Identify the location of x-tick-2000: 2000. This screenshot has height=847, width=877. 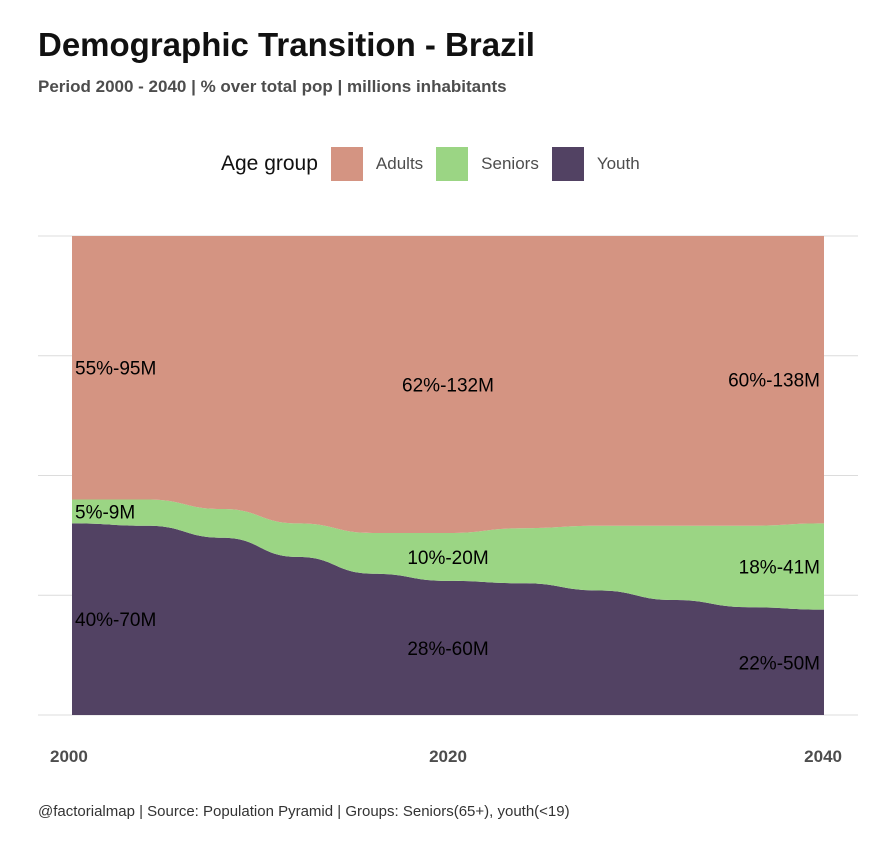
(69, 756).